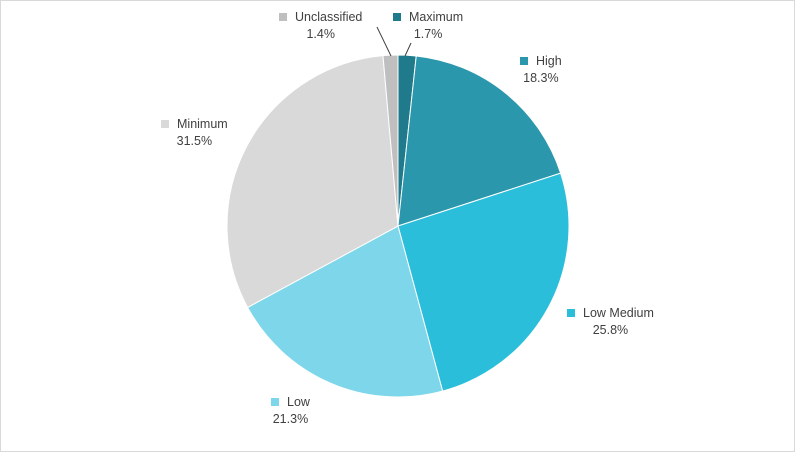 This screenshot has height=452, width=795. I want to click on leader-line-unclassified, so click(384, 41).